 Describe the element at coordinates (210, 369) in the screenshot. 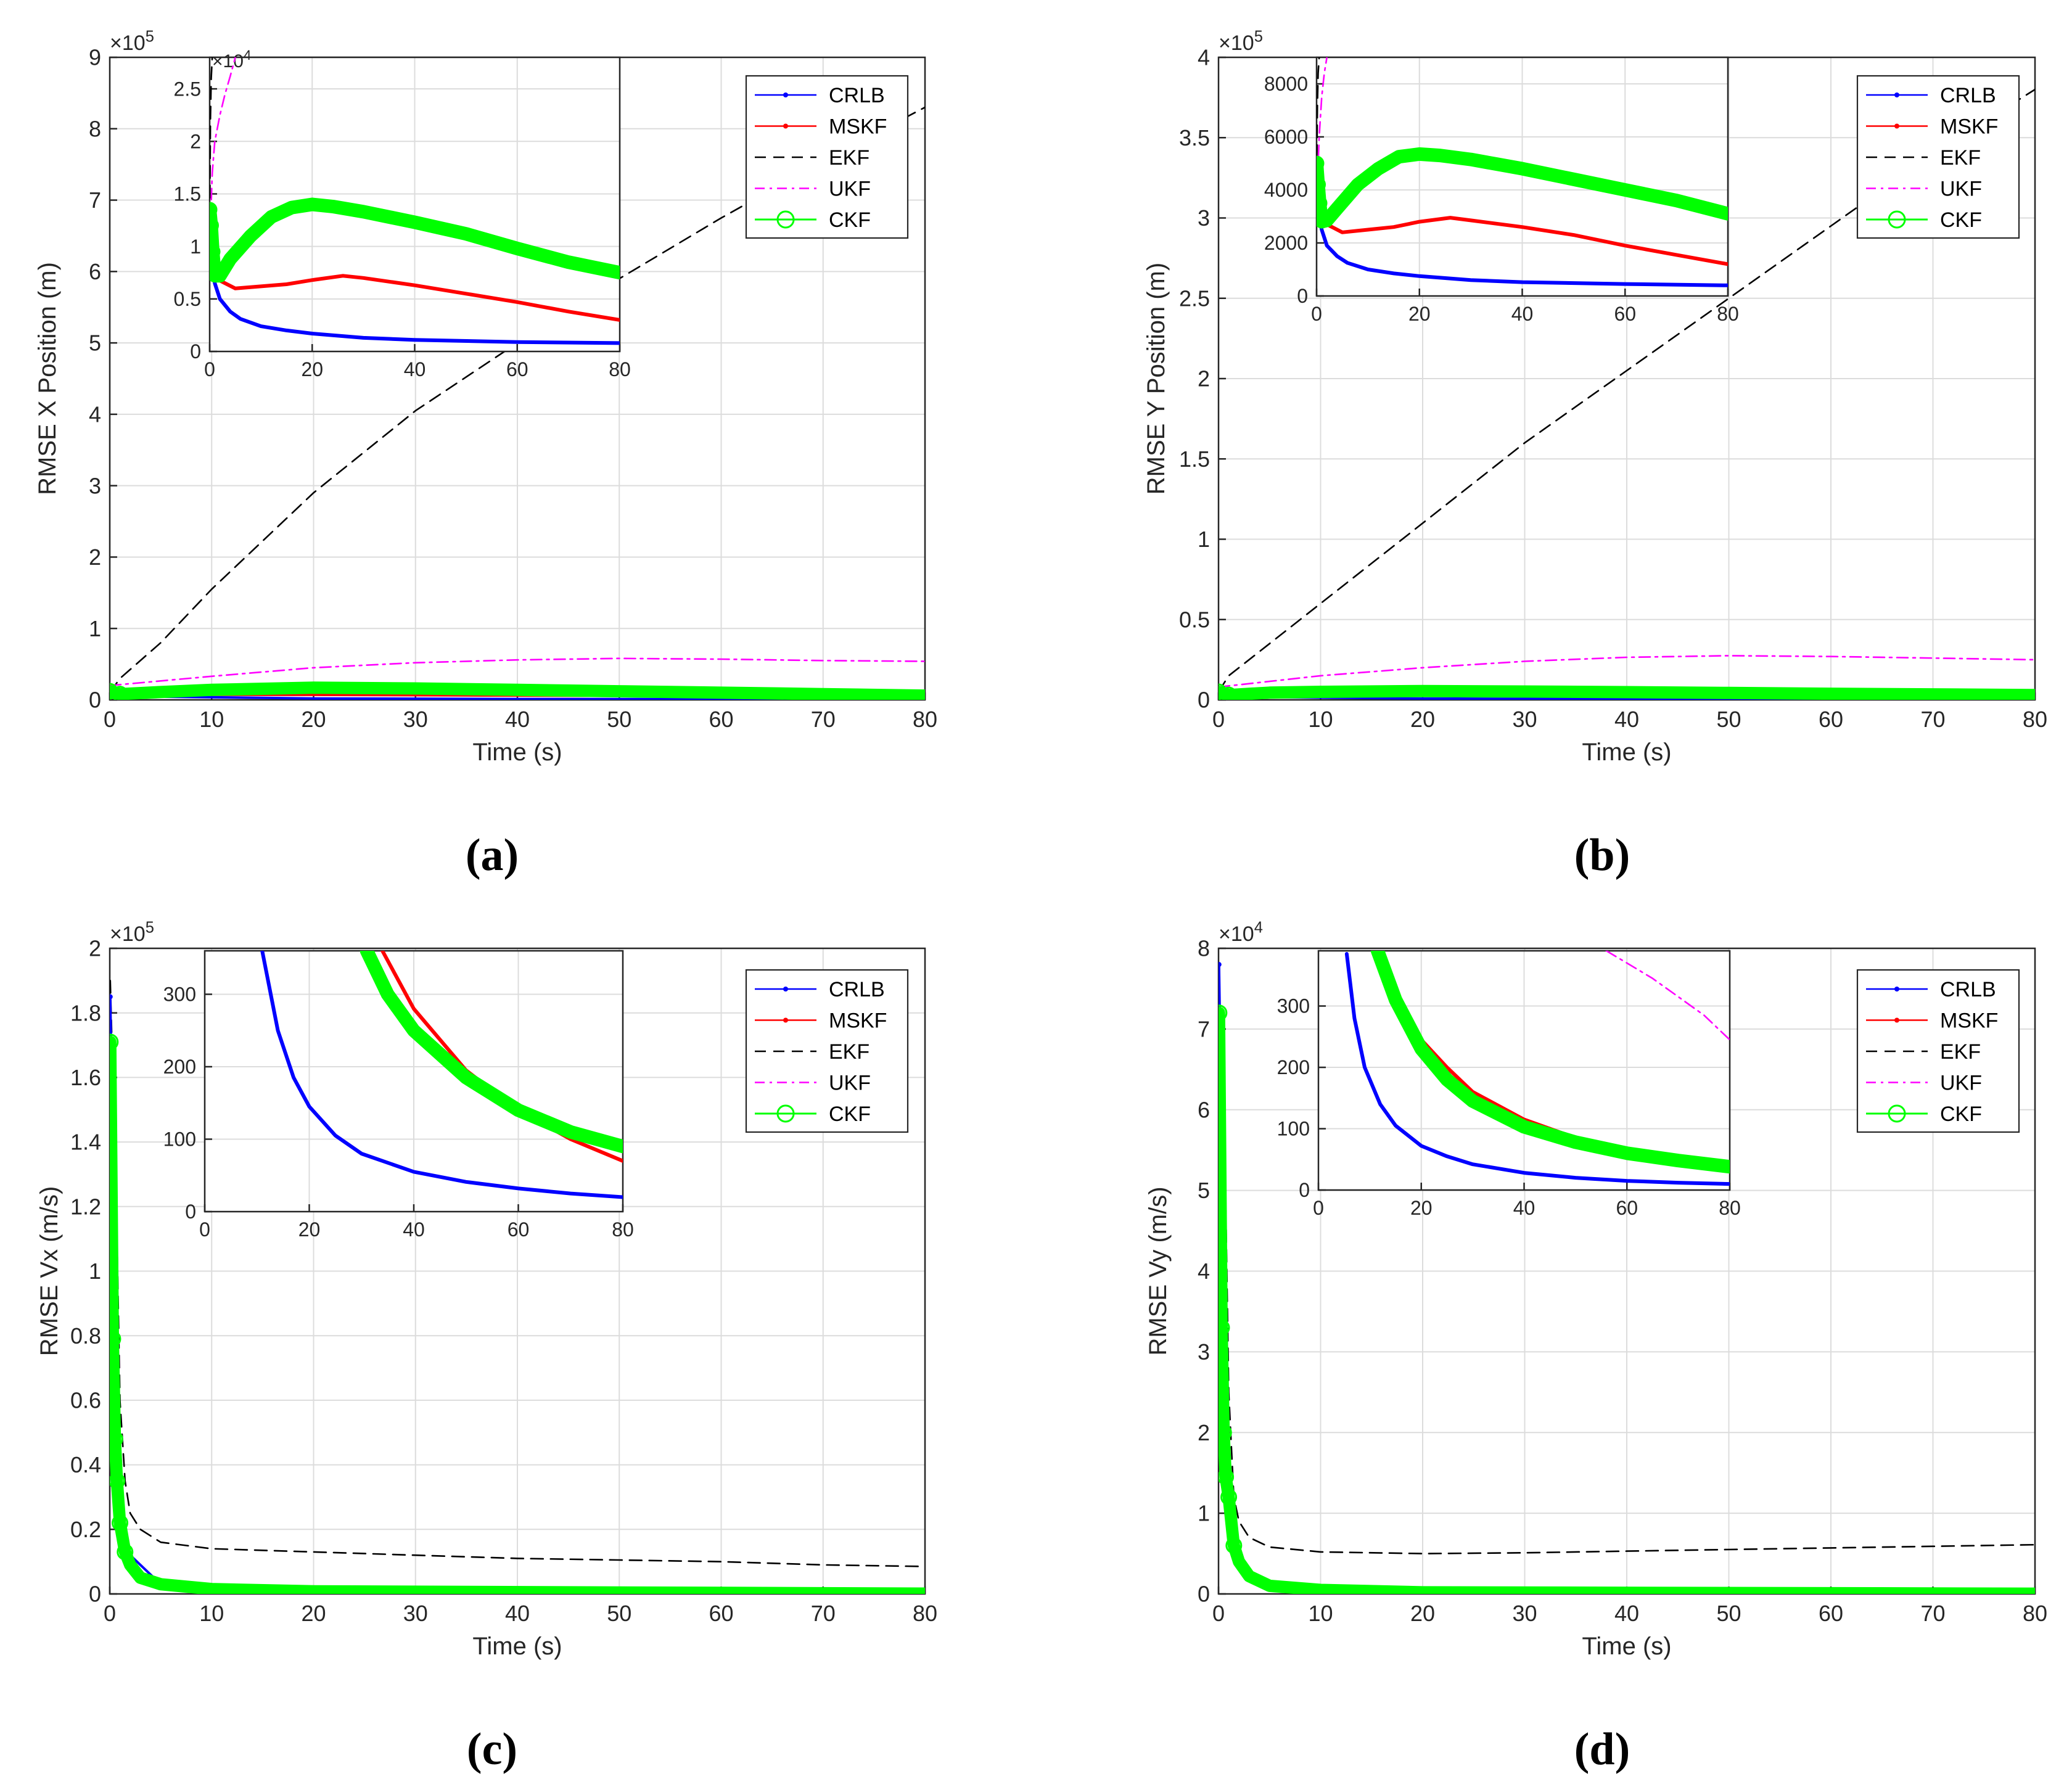

I see `chart-a-inset-xtick-label-0: 0` at that location.